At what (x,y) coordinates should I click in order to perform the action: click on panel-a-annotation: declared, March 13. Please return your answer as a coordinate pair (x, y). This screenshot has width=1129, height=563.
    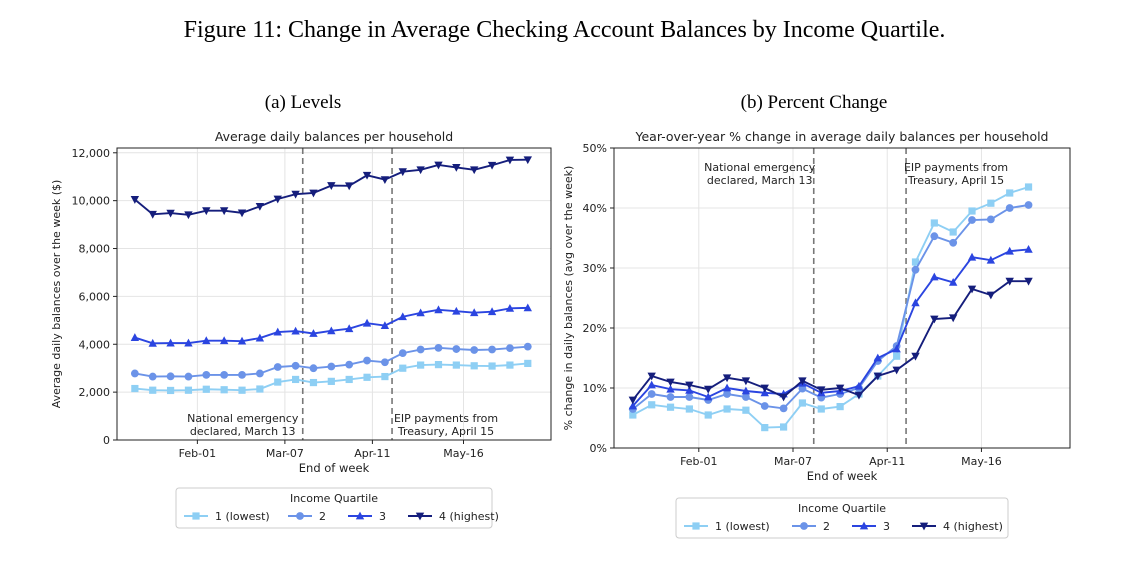
    Looking at the image, I should click on (243, 431).